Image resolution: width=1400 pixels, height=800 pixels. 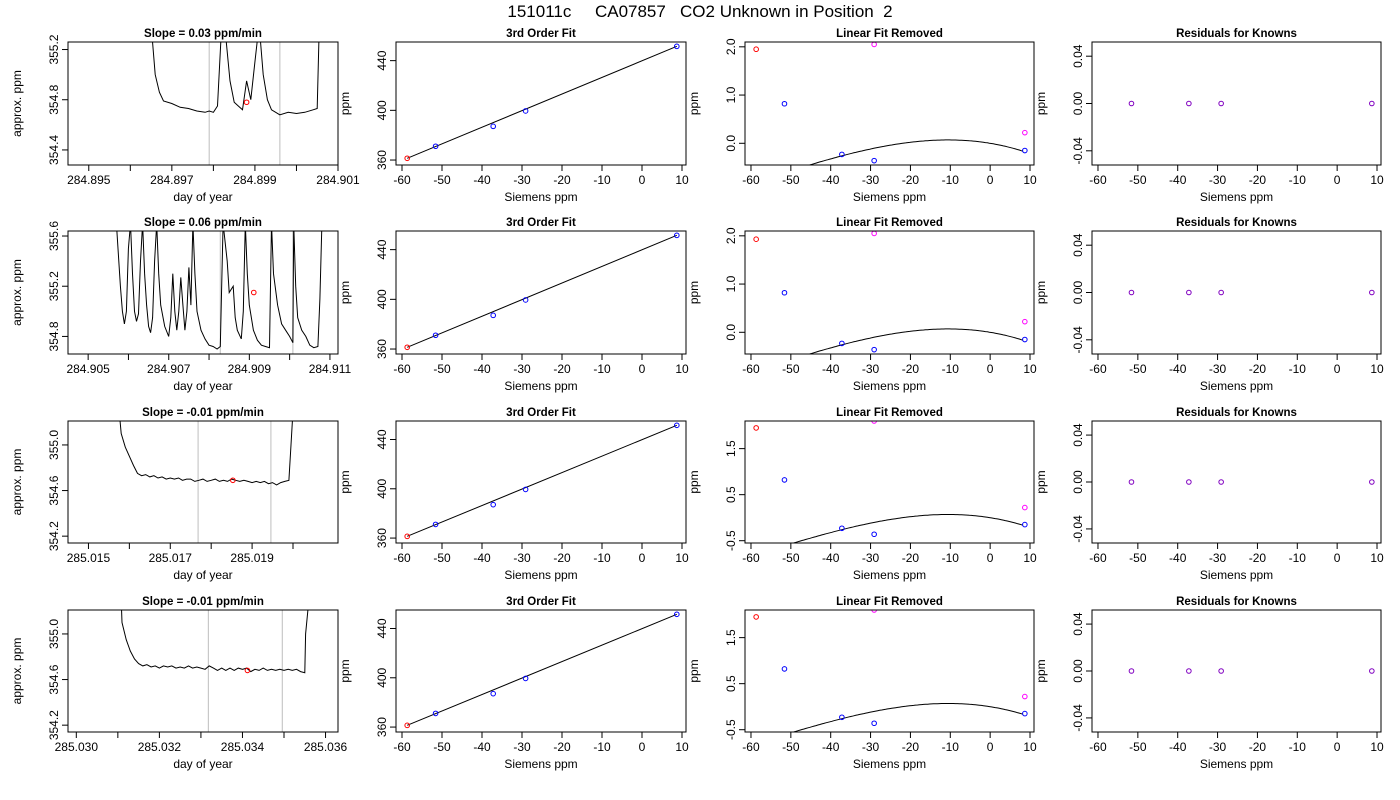 I want to click on x-tick-label: 284.907, so click(x=169, y=369).